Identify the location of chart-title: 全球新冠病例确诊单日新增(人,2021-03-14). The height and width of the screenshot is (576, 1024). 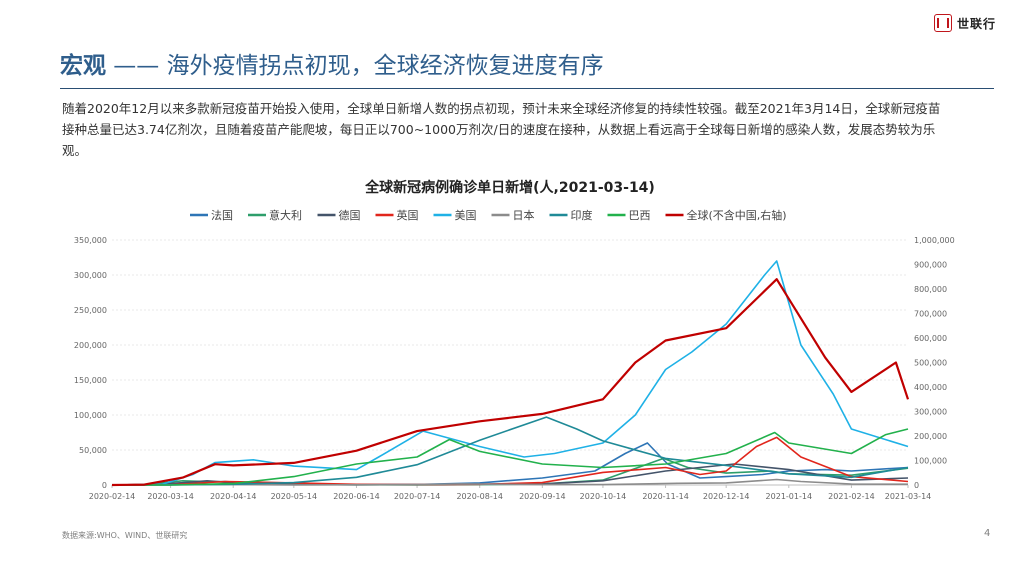
(509, 187).